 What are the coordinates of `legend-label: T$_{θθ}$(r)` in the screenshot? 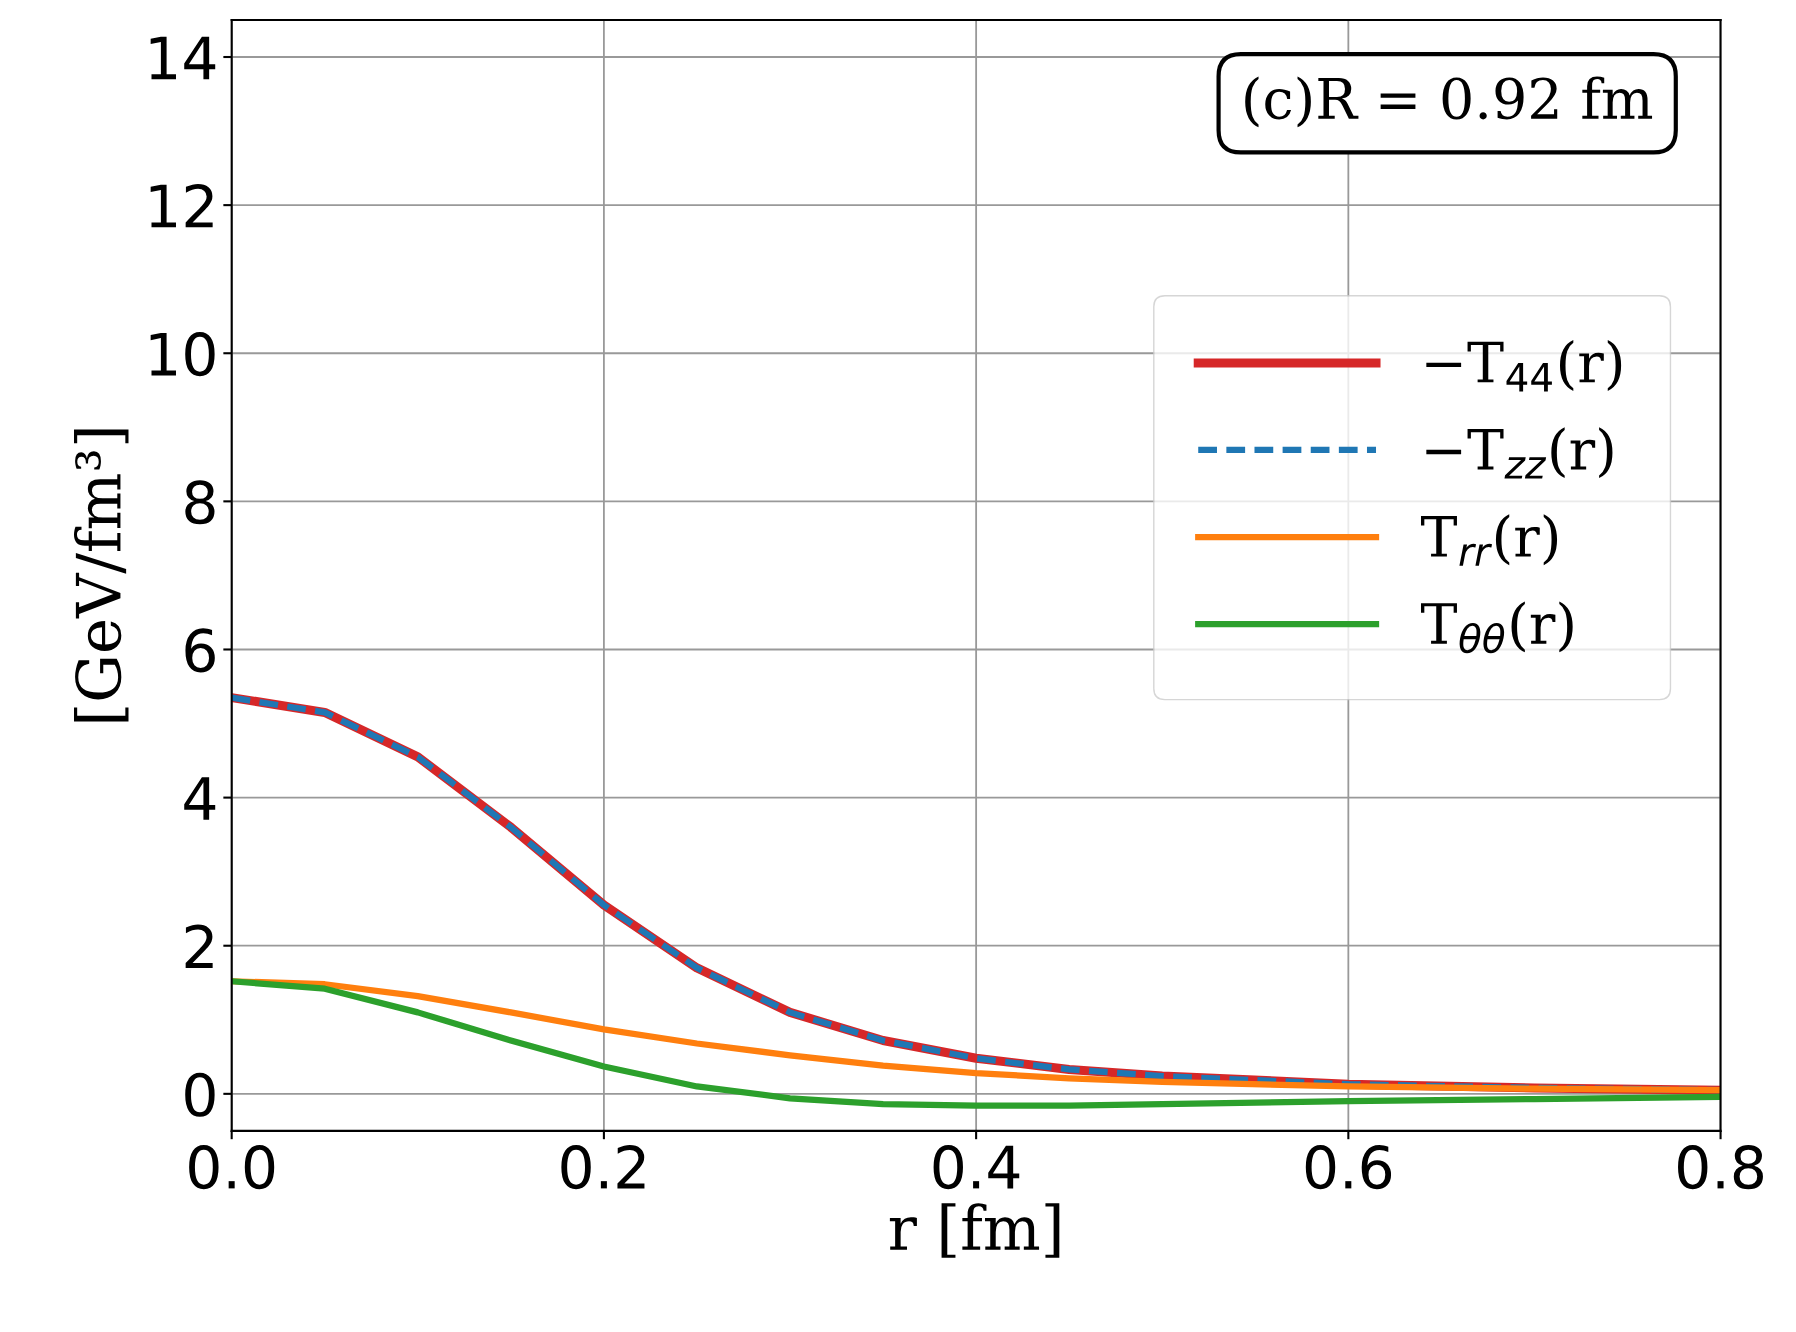 It's located at (1497, 627).